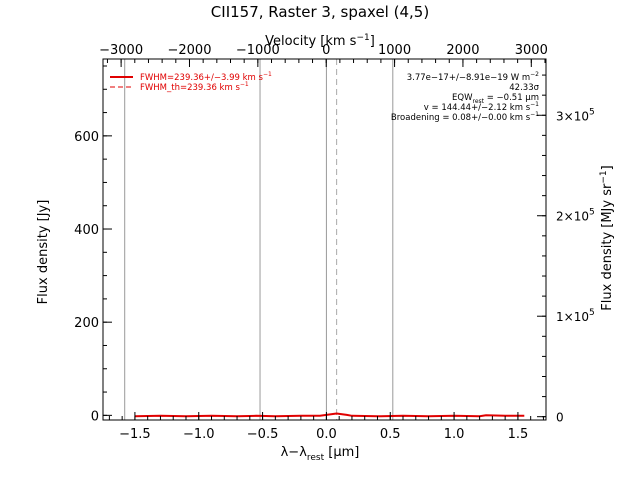 The image size is (640, 480). I want to click on right-tick-label-base: 1×10, so click(572, 317).